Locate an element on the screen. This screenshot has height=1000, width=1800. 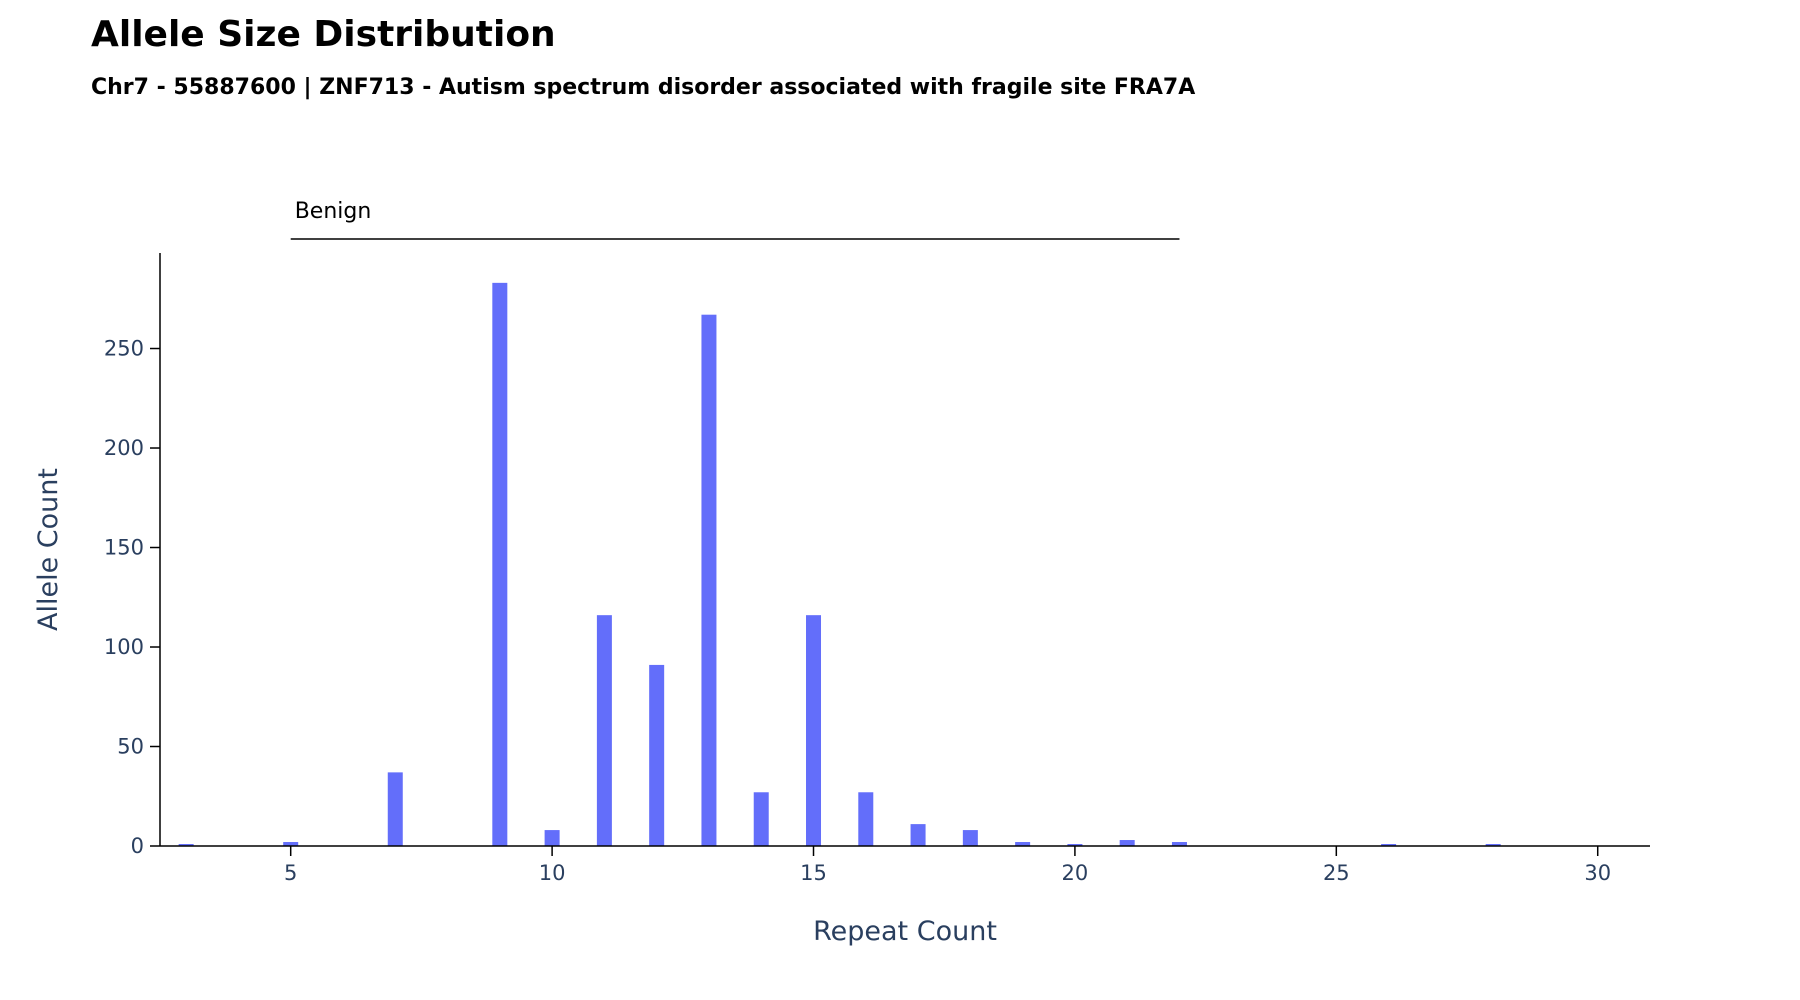
range-label-benign: Benign is located at coordinates (333, 211).